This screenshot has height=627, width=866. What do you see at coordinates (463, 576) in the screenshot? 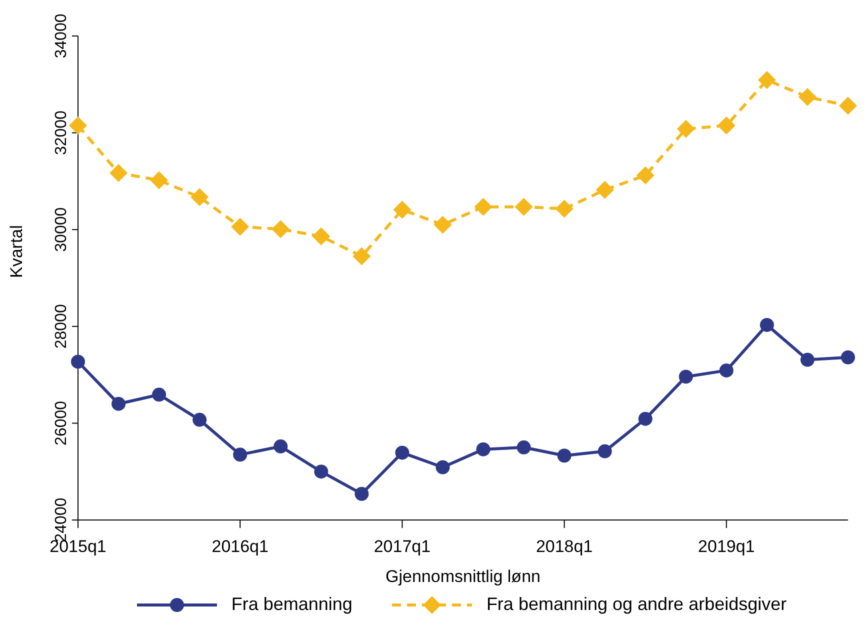
I see `x-axis-title: Gjennomsnittlig lønn` at bounding box center [463, 576].